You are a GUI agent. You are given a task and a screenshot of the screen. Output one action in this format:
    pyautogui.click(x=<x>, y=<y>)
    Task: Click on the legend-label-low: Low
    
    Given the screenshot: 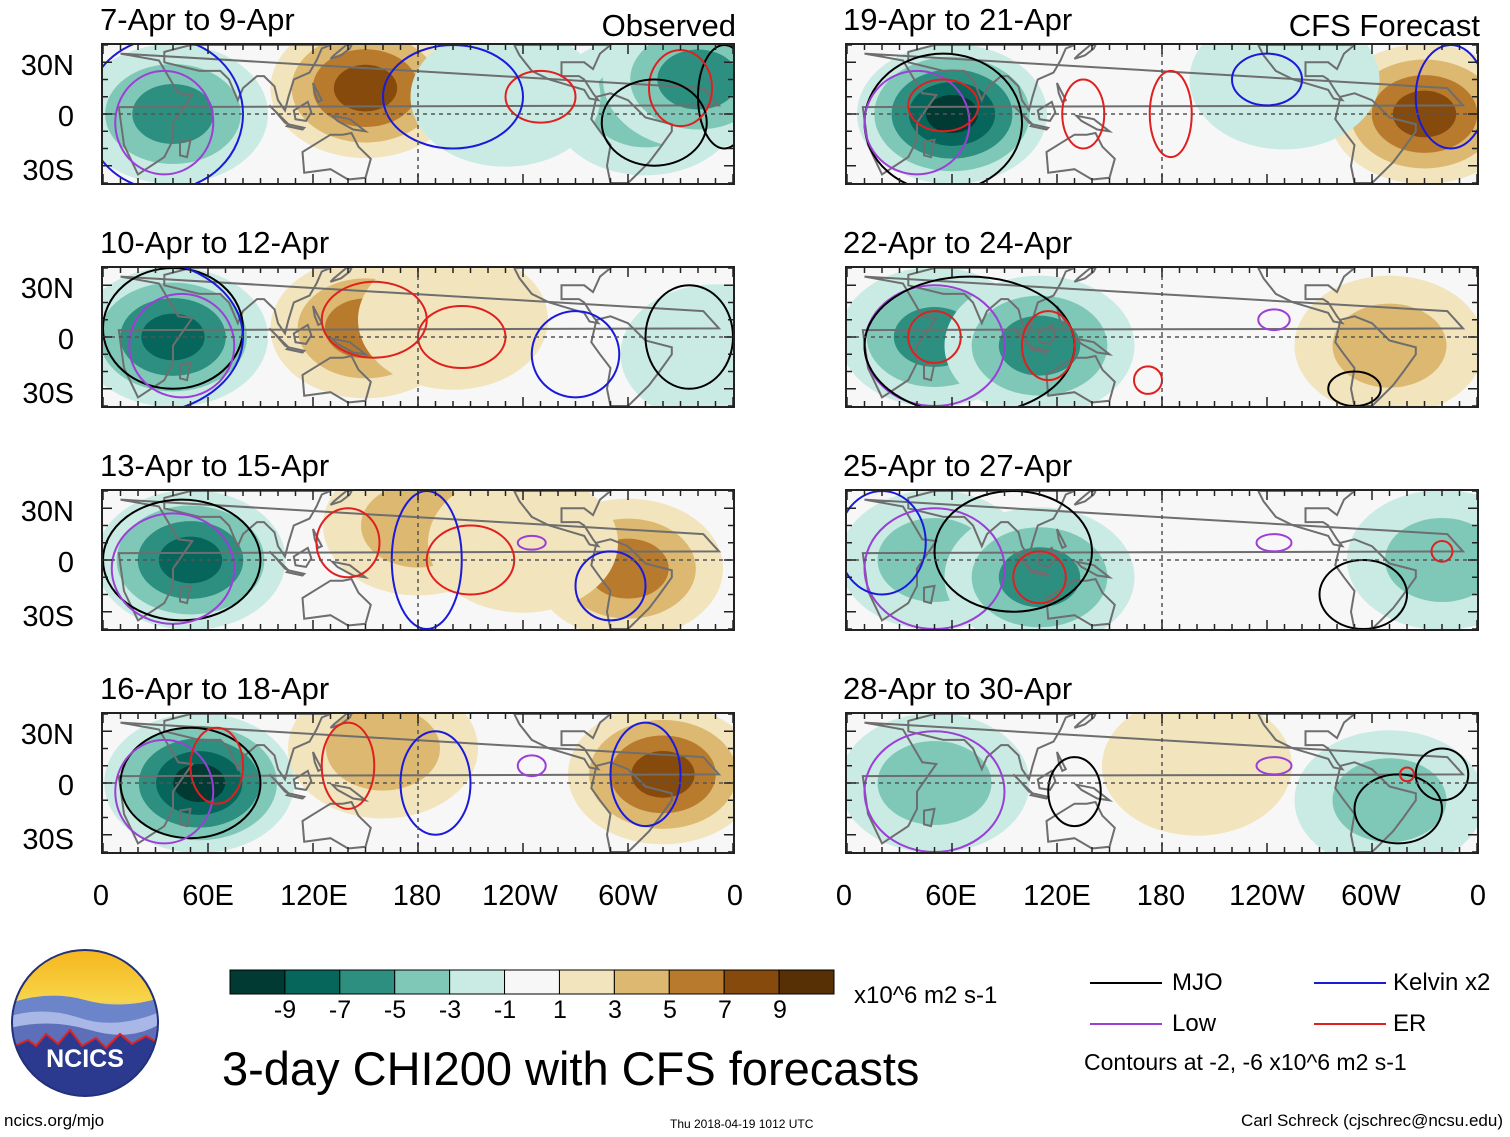 What is the action you would take?
    pyautogui.click(x=1194, y=1023)
    